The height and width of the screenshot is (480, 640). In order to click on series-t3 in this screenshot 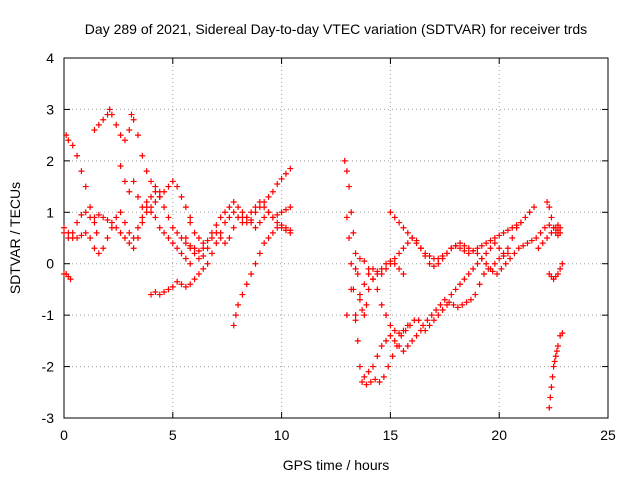, I will do `click(127, 150)`.